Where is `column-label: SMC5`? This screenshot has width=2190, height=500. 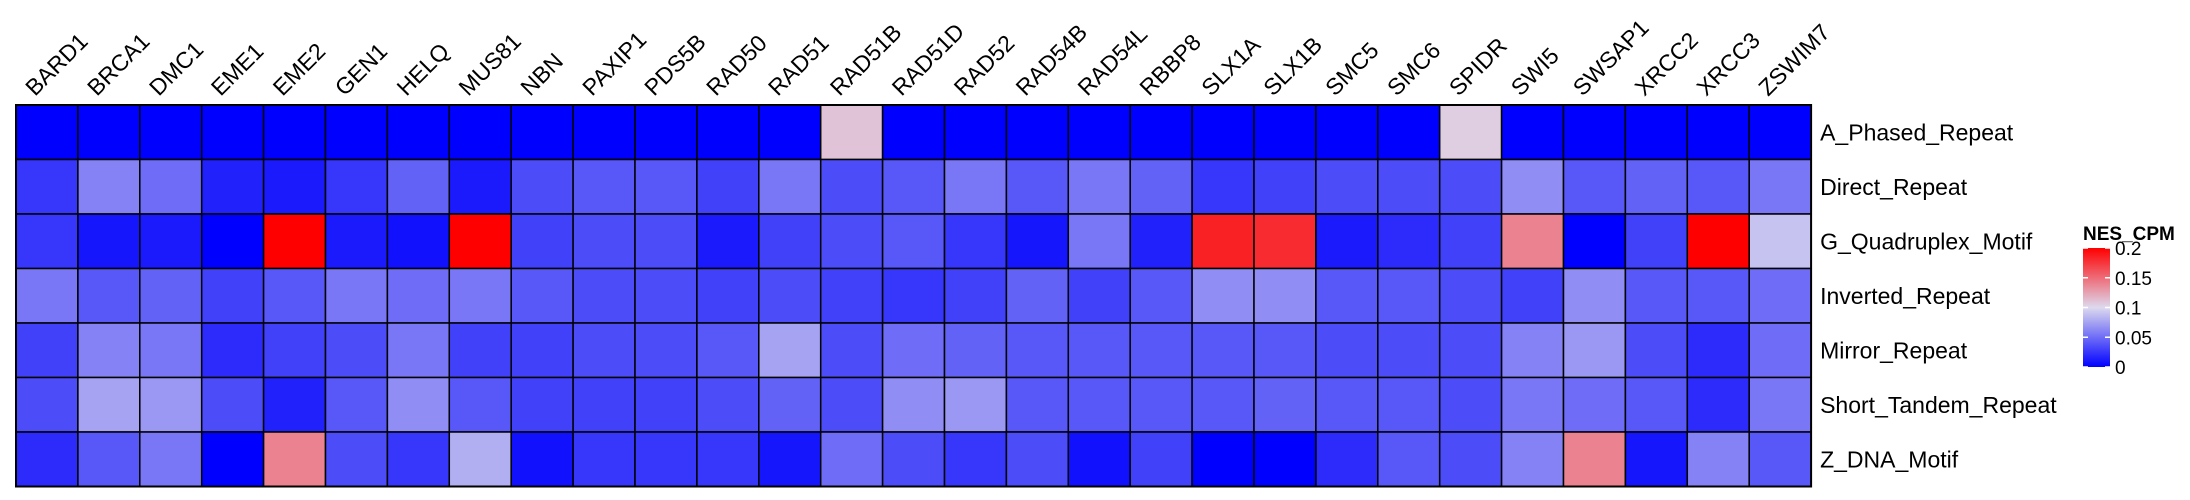
column-label: SMC5 is located at coordinates (1352, 69).